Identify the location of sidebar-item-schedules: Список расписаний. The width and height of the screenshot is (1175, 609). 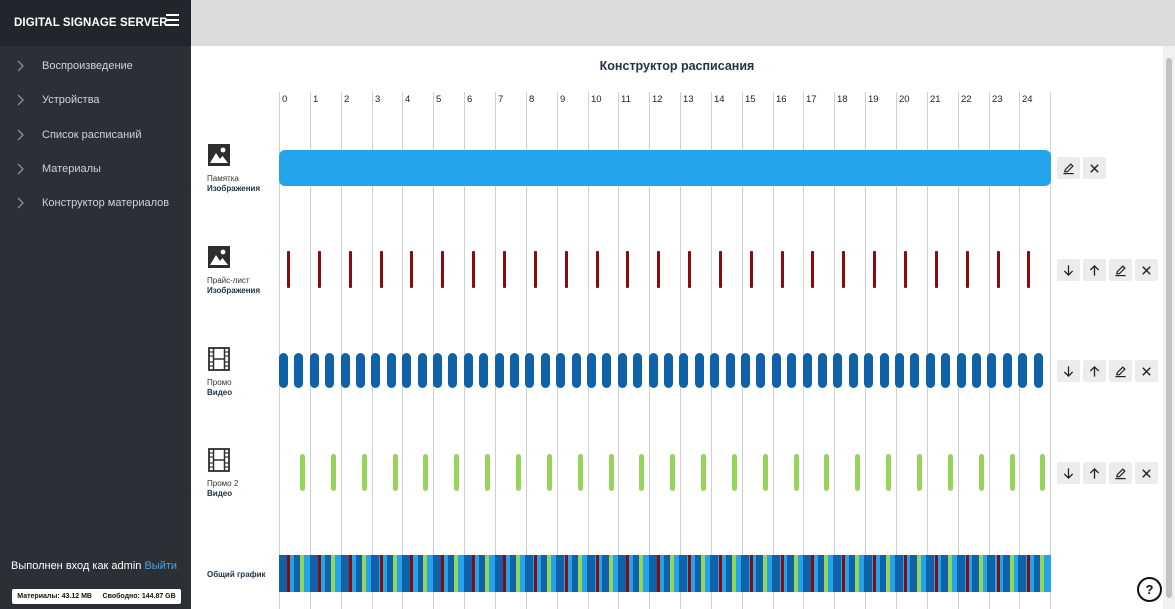
(95, 135).